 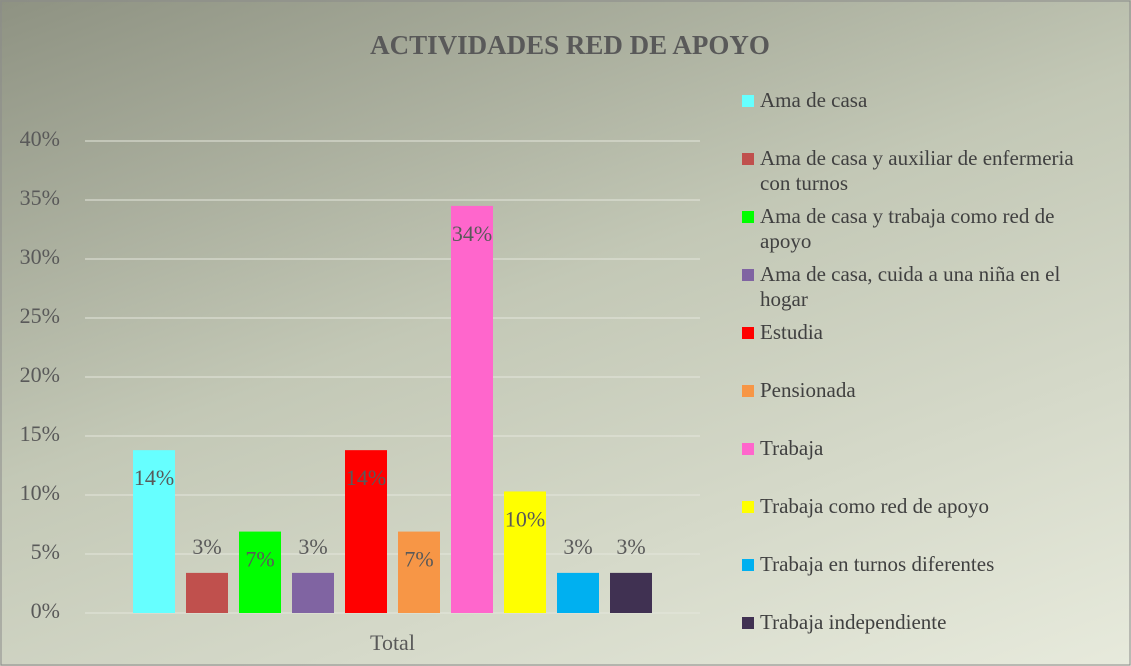 I want to click on y-tick-label: 35%, so click(x=40, y=197).